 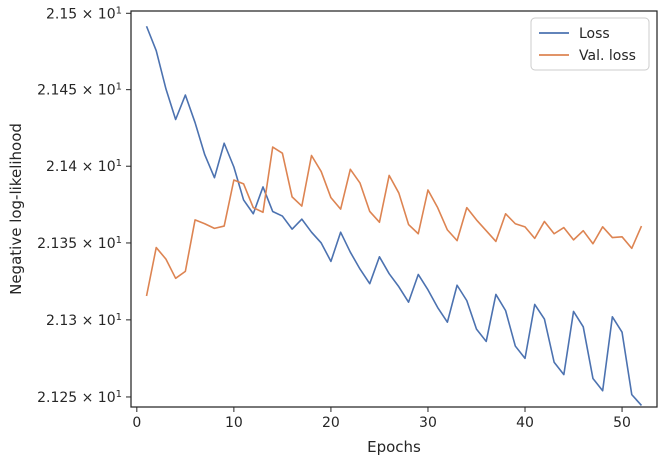 I want to click on y-tick-label: 2.135 × 10¹, so click(x=79, y=243).